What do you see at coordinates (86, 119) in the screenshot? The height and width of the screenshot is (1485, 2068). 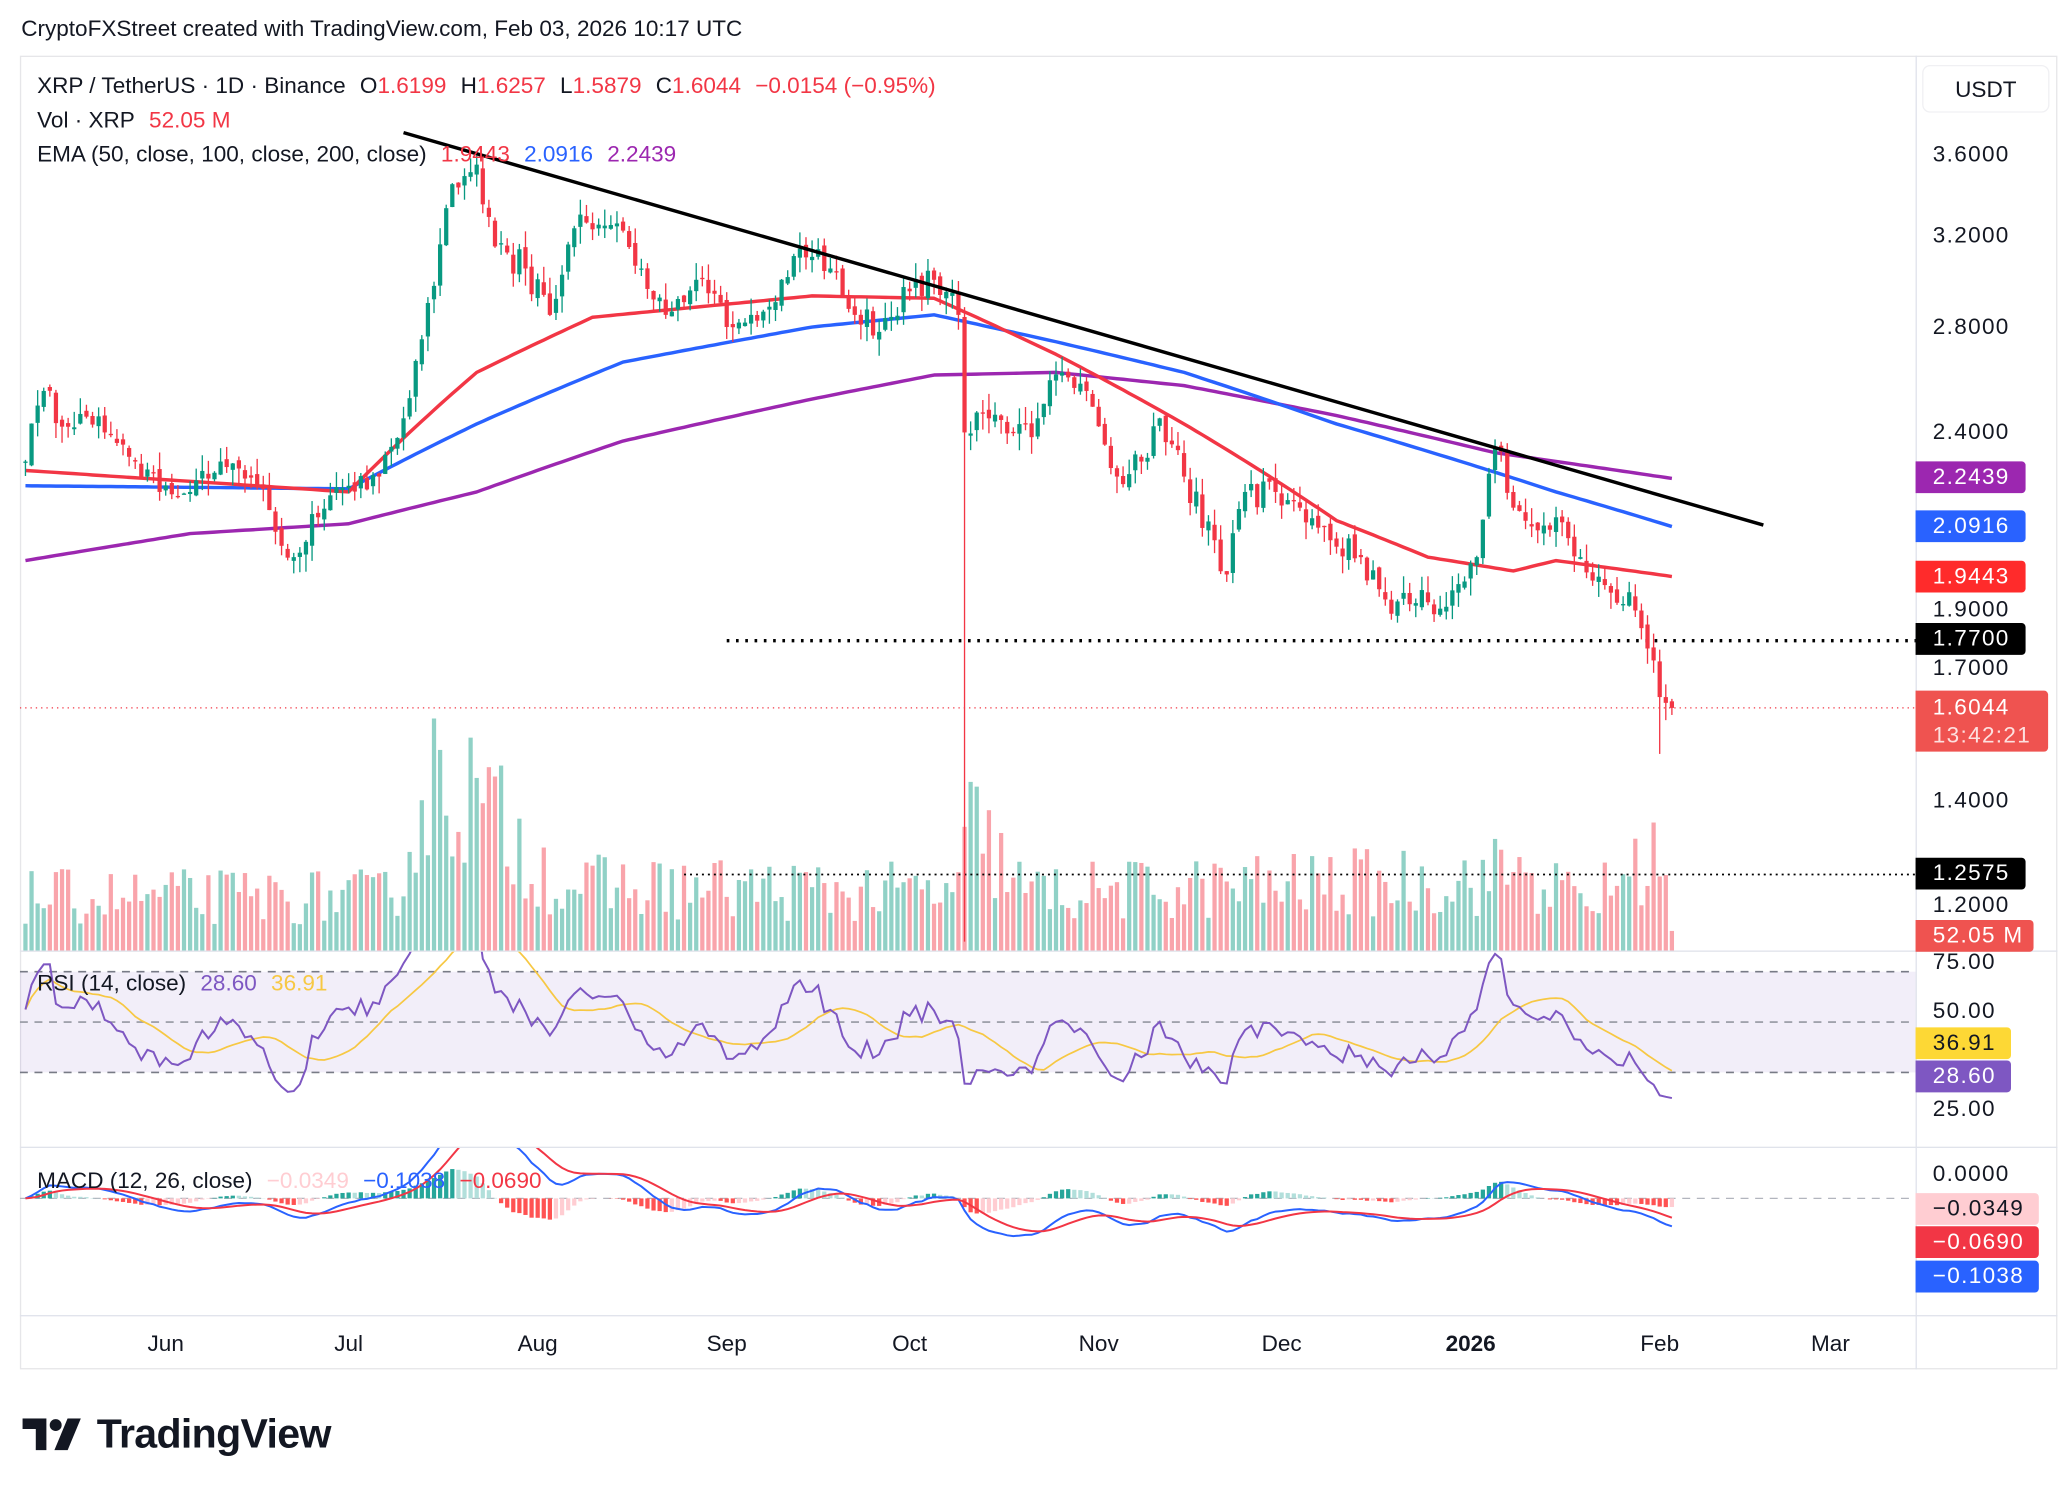 I see `legend-volume-label: Vol · XRP` at bounding box center [86, 119].